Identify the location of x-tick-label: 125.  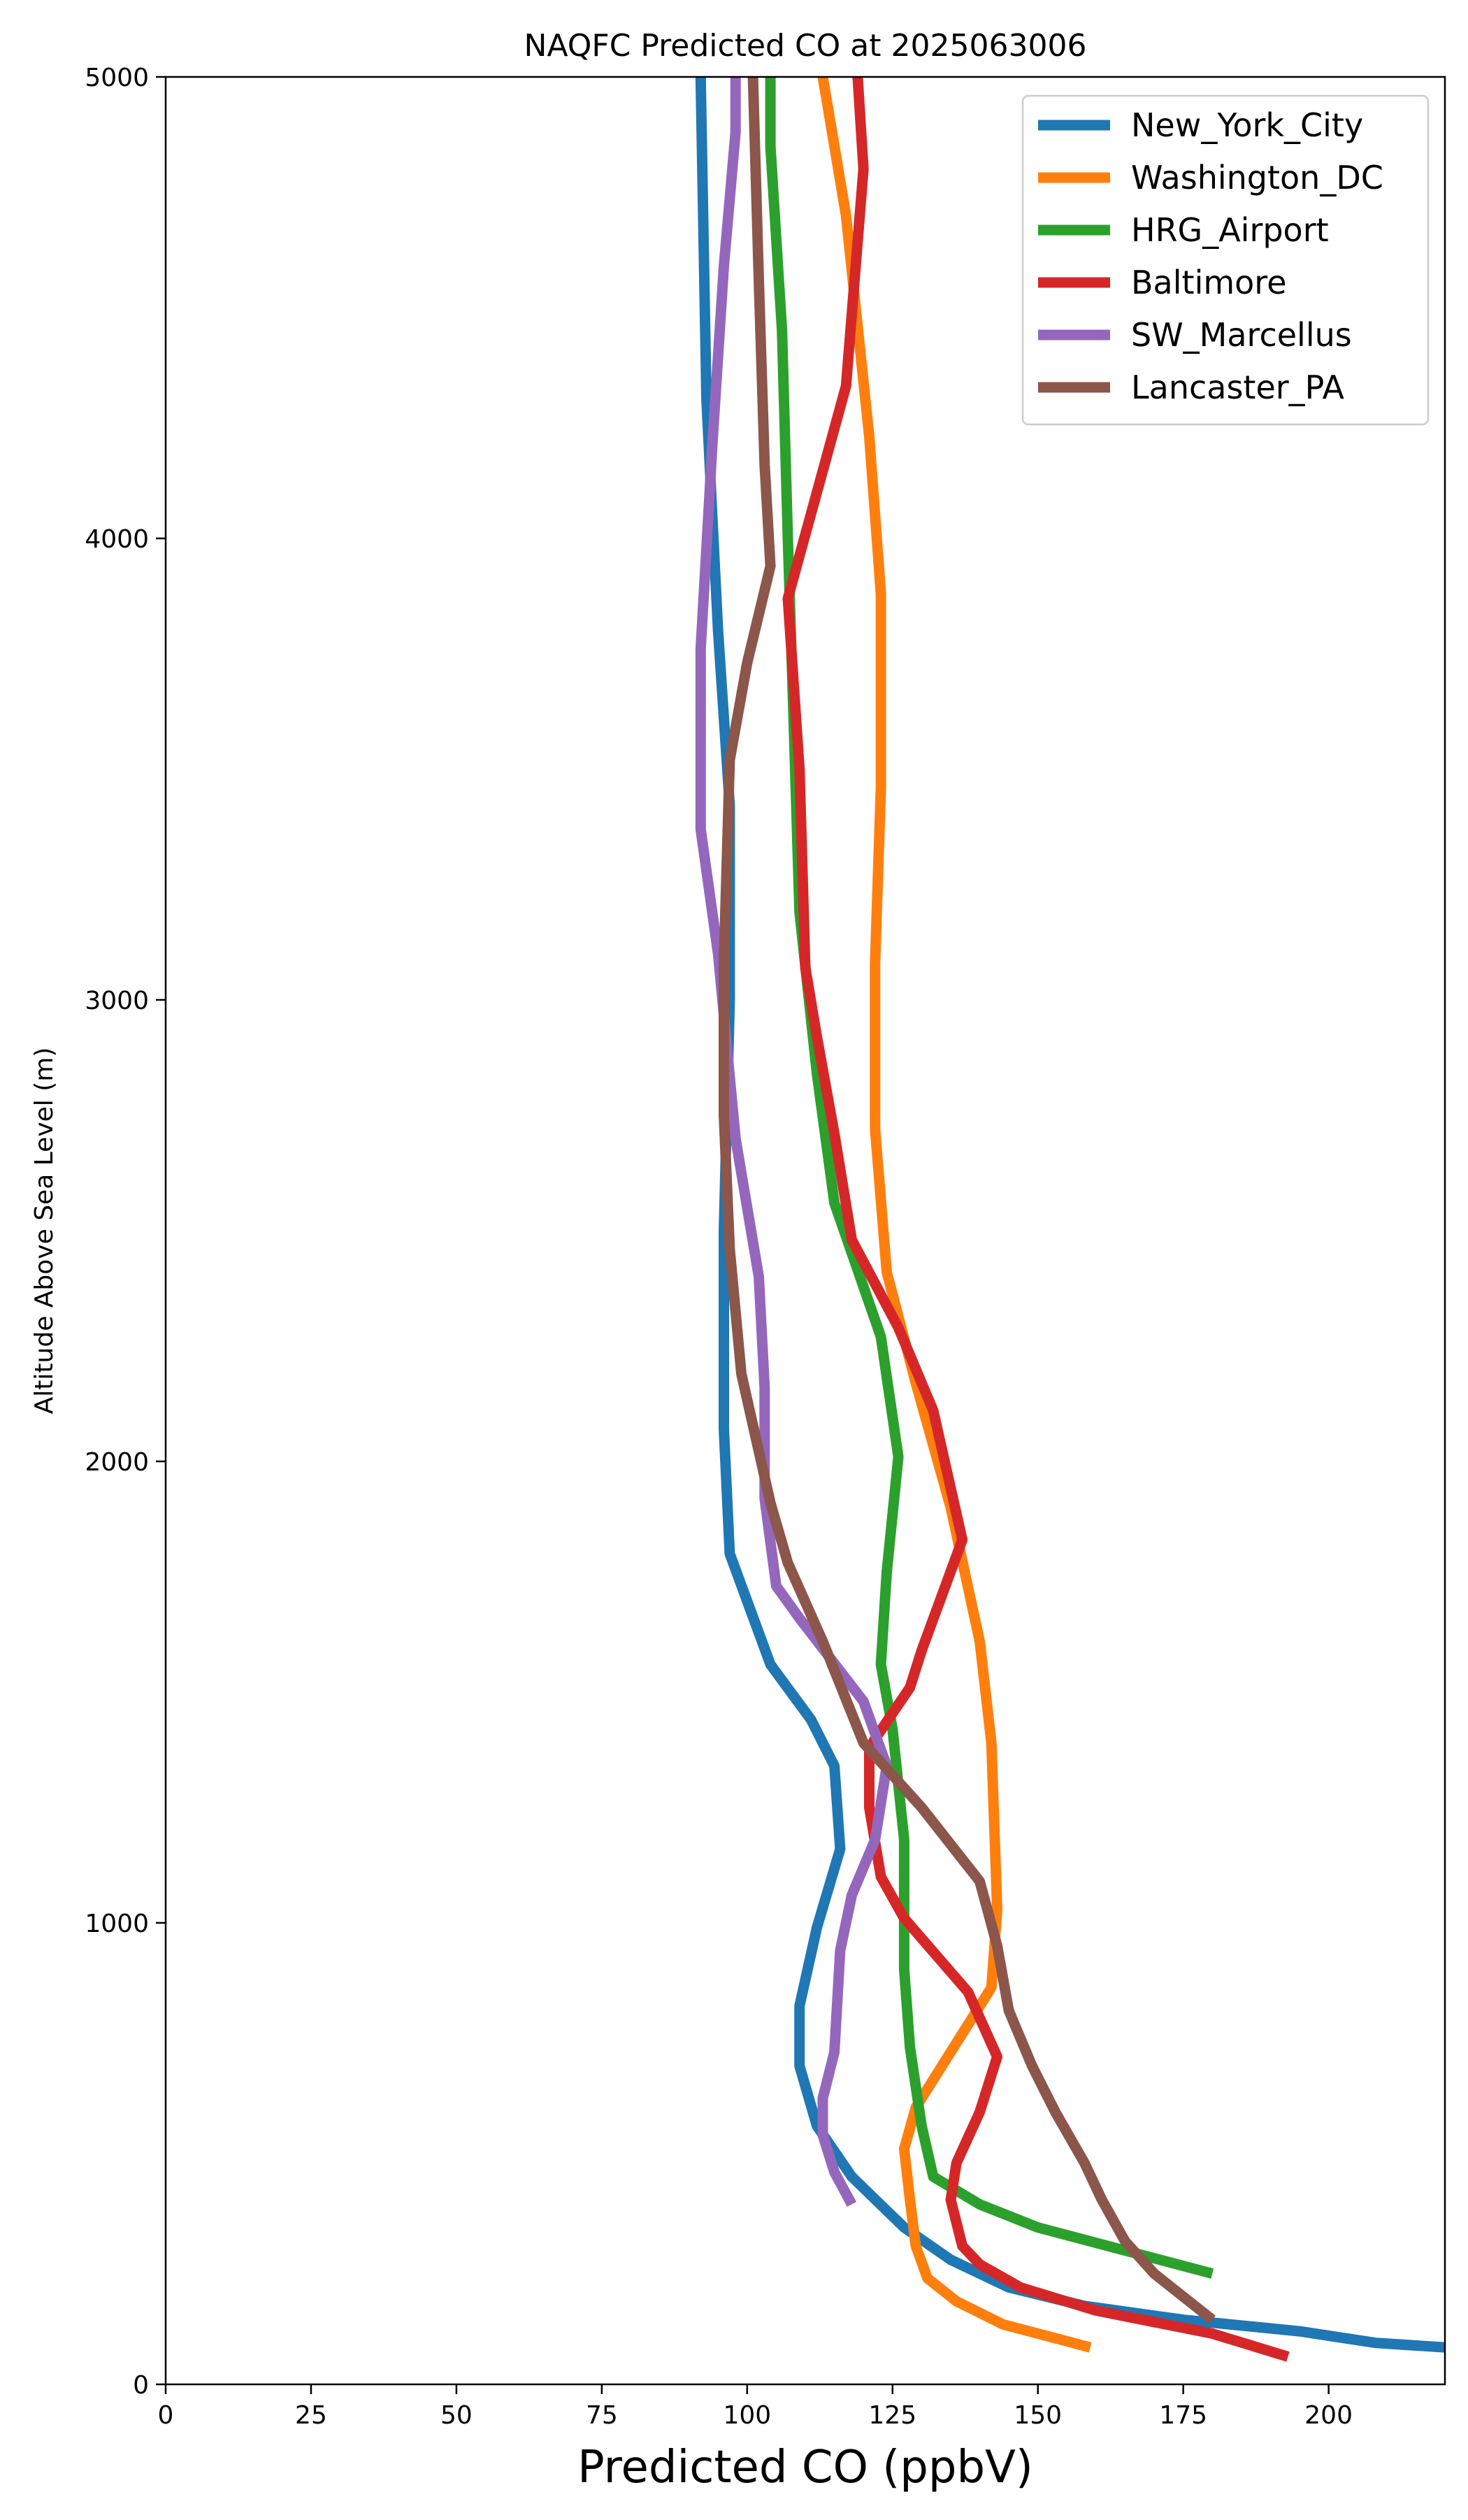
(892, 2415).